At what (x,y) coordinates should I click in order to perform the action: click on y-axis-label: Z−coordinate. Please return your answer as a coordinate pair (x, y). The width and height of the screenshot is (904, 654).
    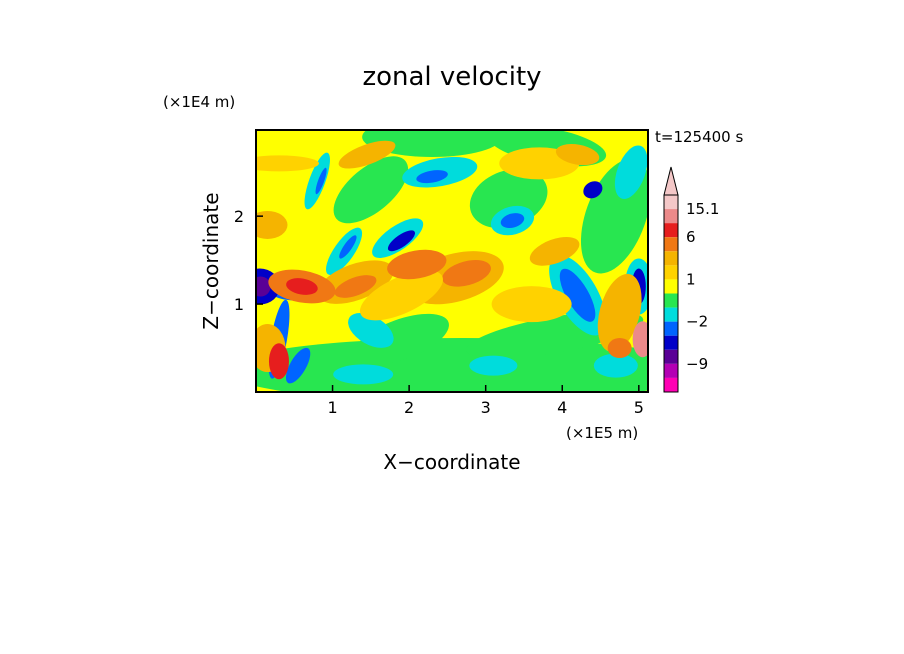
    Looking at the image, I should click on (211, 260).